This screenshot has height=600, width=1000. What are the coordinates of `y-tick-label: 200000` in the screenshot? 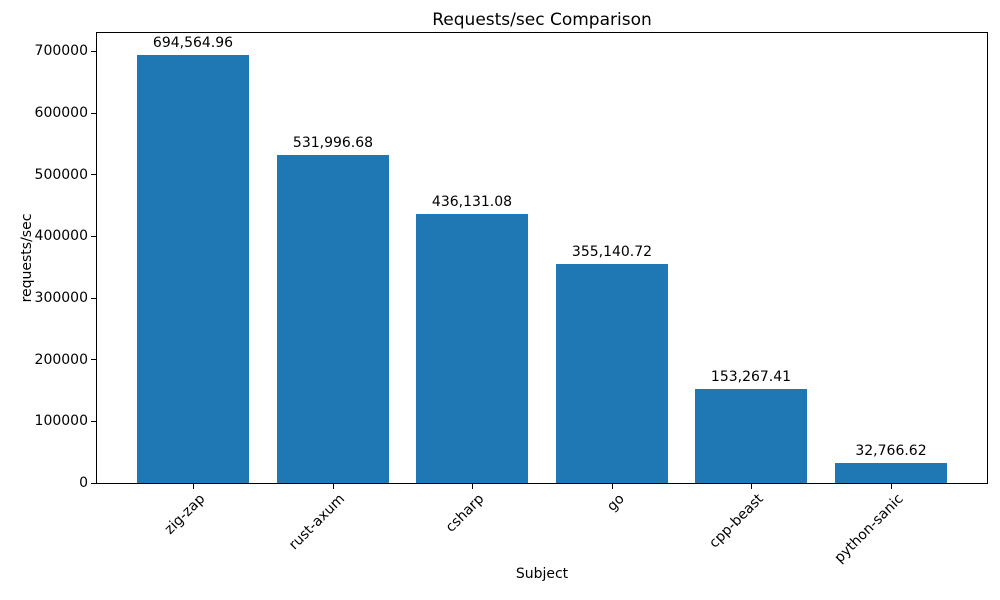 It's located at (61, 359).